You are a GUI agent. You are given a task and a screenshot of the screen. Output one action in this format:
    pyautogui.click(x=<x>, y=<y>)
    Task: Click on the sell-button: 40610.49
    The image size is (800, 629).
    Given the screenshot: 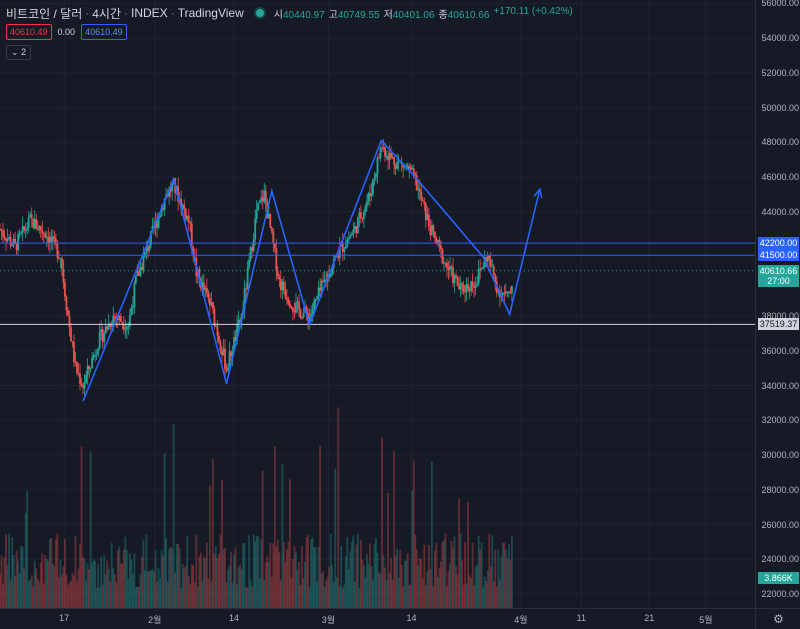 What is the action you would take?
    pyautogui.click(x=29, y=32)
    